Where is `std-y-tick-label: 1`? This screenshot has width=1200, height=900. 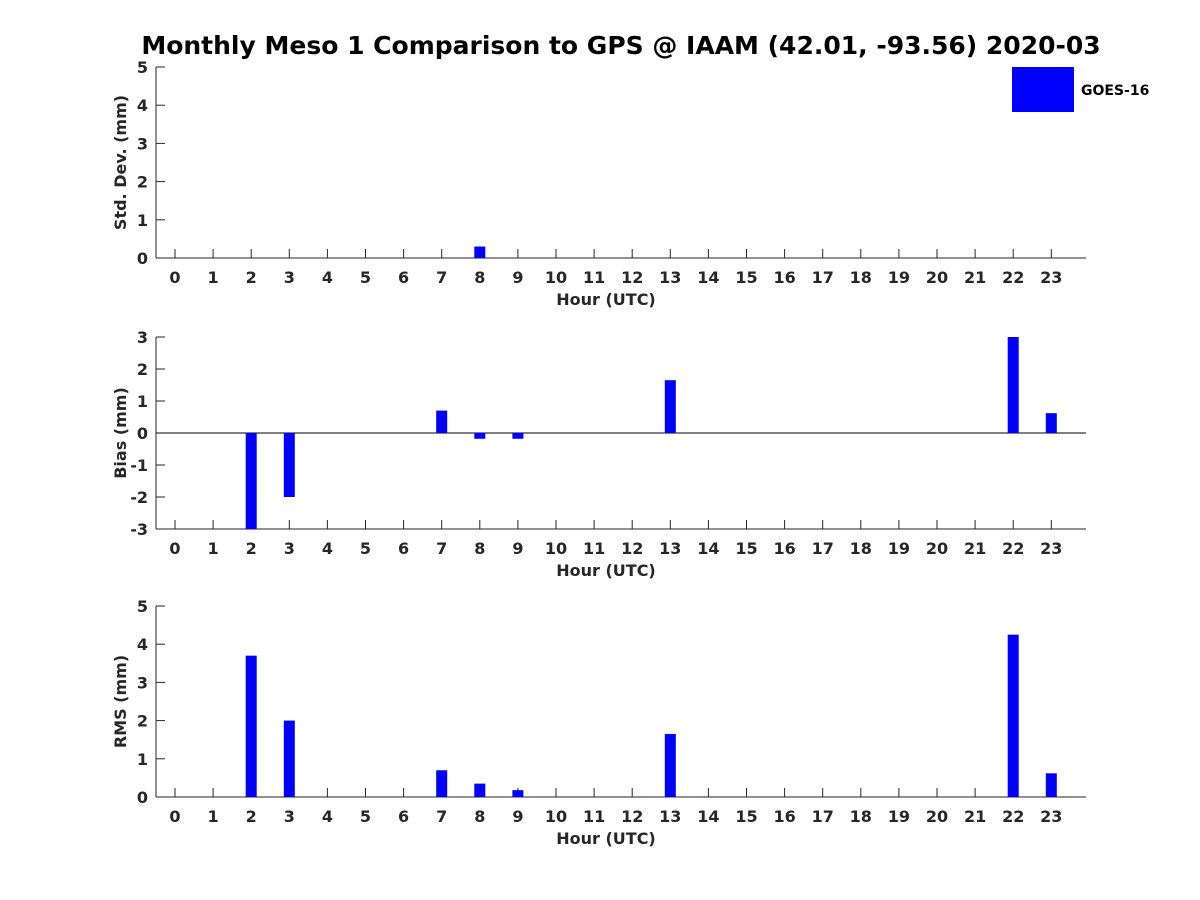
std-y-tick-label: 1 is located at coordinates (142, 220).